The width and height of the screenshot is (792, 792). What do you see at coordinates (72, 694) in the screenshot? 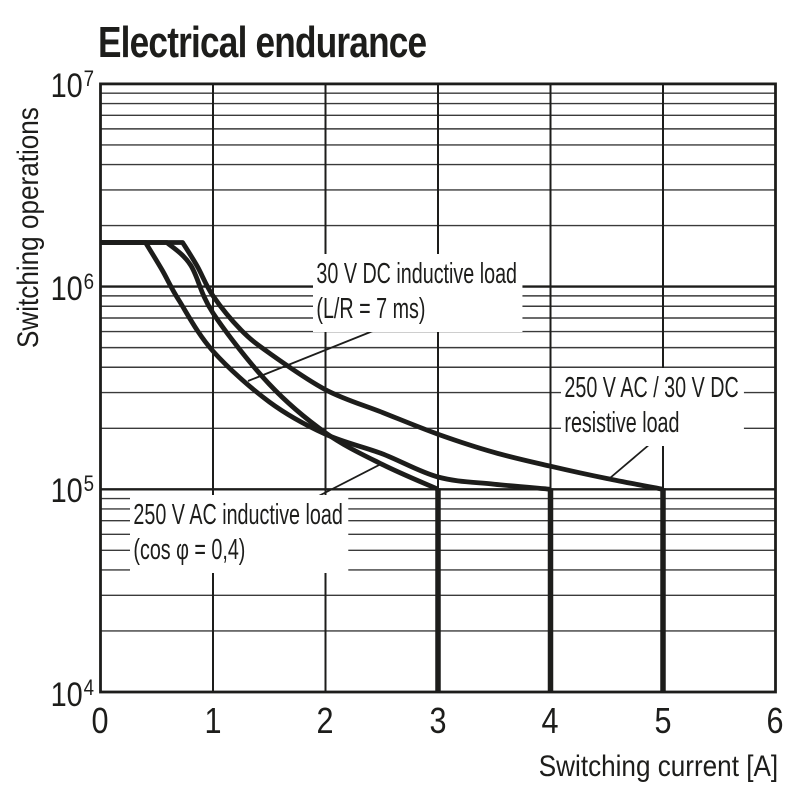
I see `y-tick-1e4: 10⁴` at bounding box center [72, 694].